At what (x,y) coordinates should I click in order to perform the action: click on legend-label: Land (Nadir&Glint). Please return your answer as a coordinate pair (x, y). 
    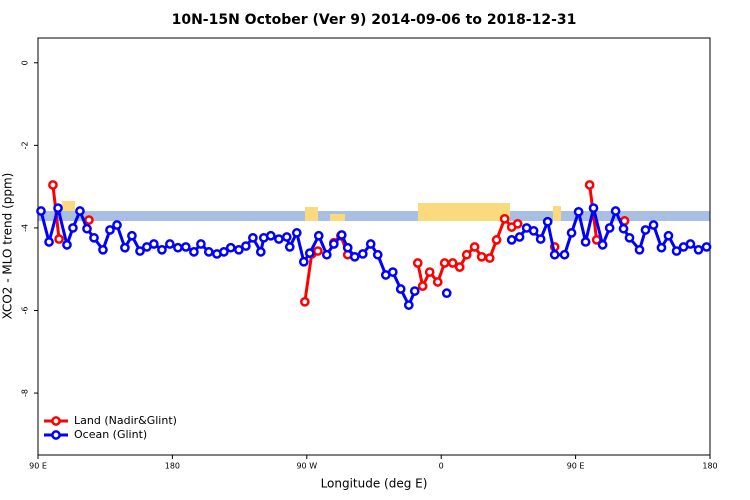
    Looking at the image, I should click on (125, 420).